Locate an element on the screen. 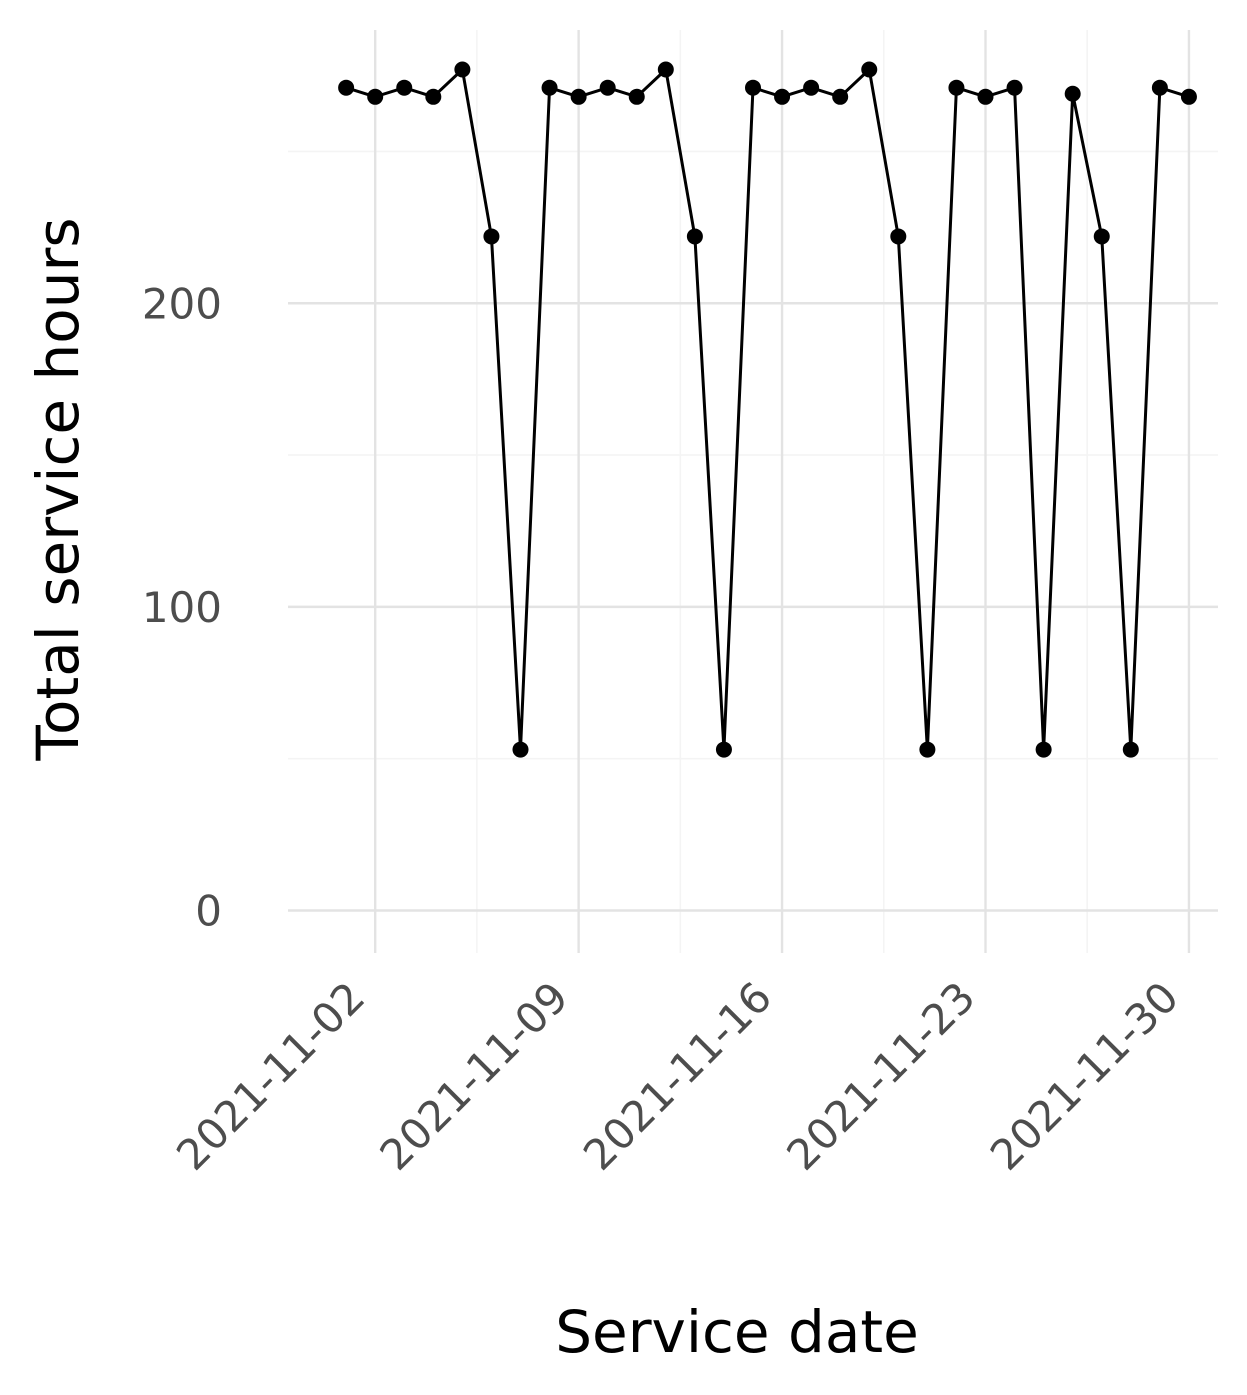 This screenshot has height=1395, width=1247. y-tick-label: 100 is located at coordinates (182, 607).